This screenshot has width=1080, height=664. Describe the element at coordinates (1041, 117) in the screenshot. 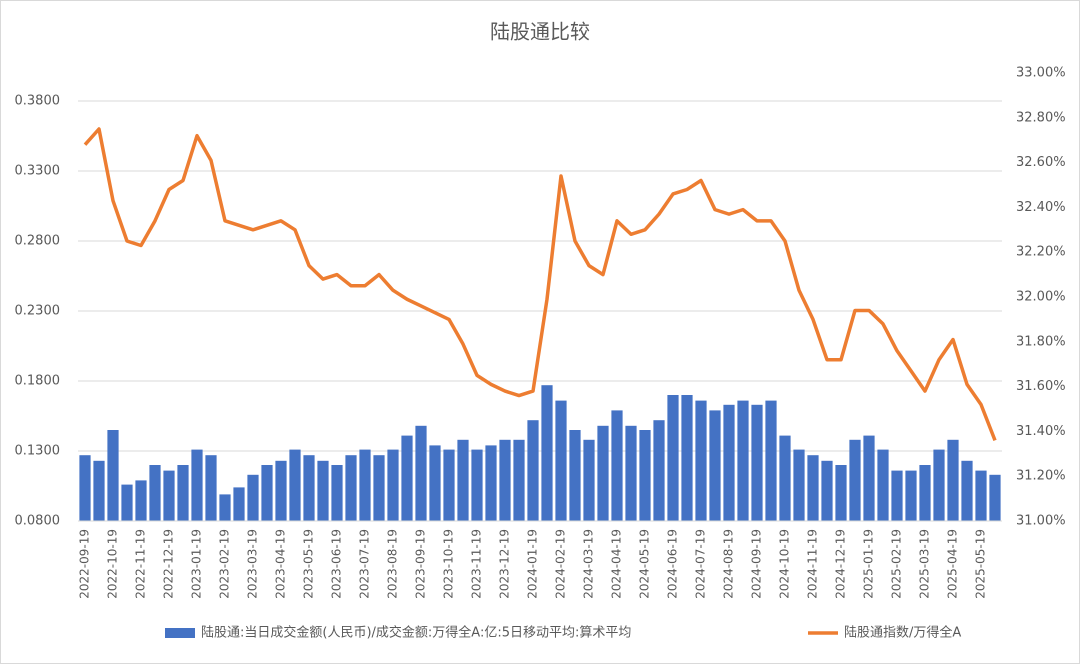

I see `y2-tick-label: 32.80%` at that location.